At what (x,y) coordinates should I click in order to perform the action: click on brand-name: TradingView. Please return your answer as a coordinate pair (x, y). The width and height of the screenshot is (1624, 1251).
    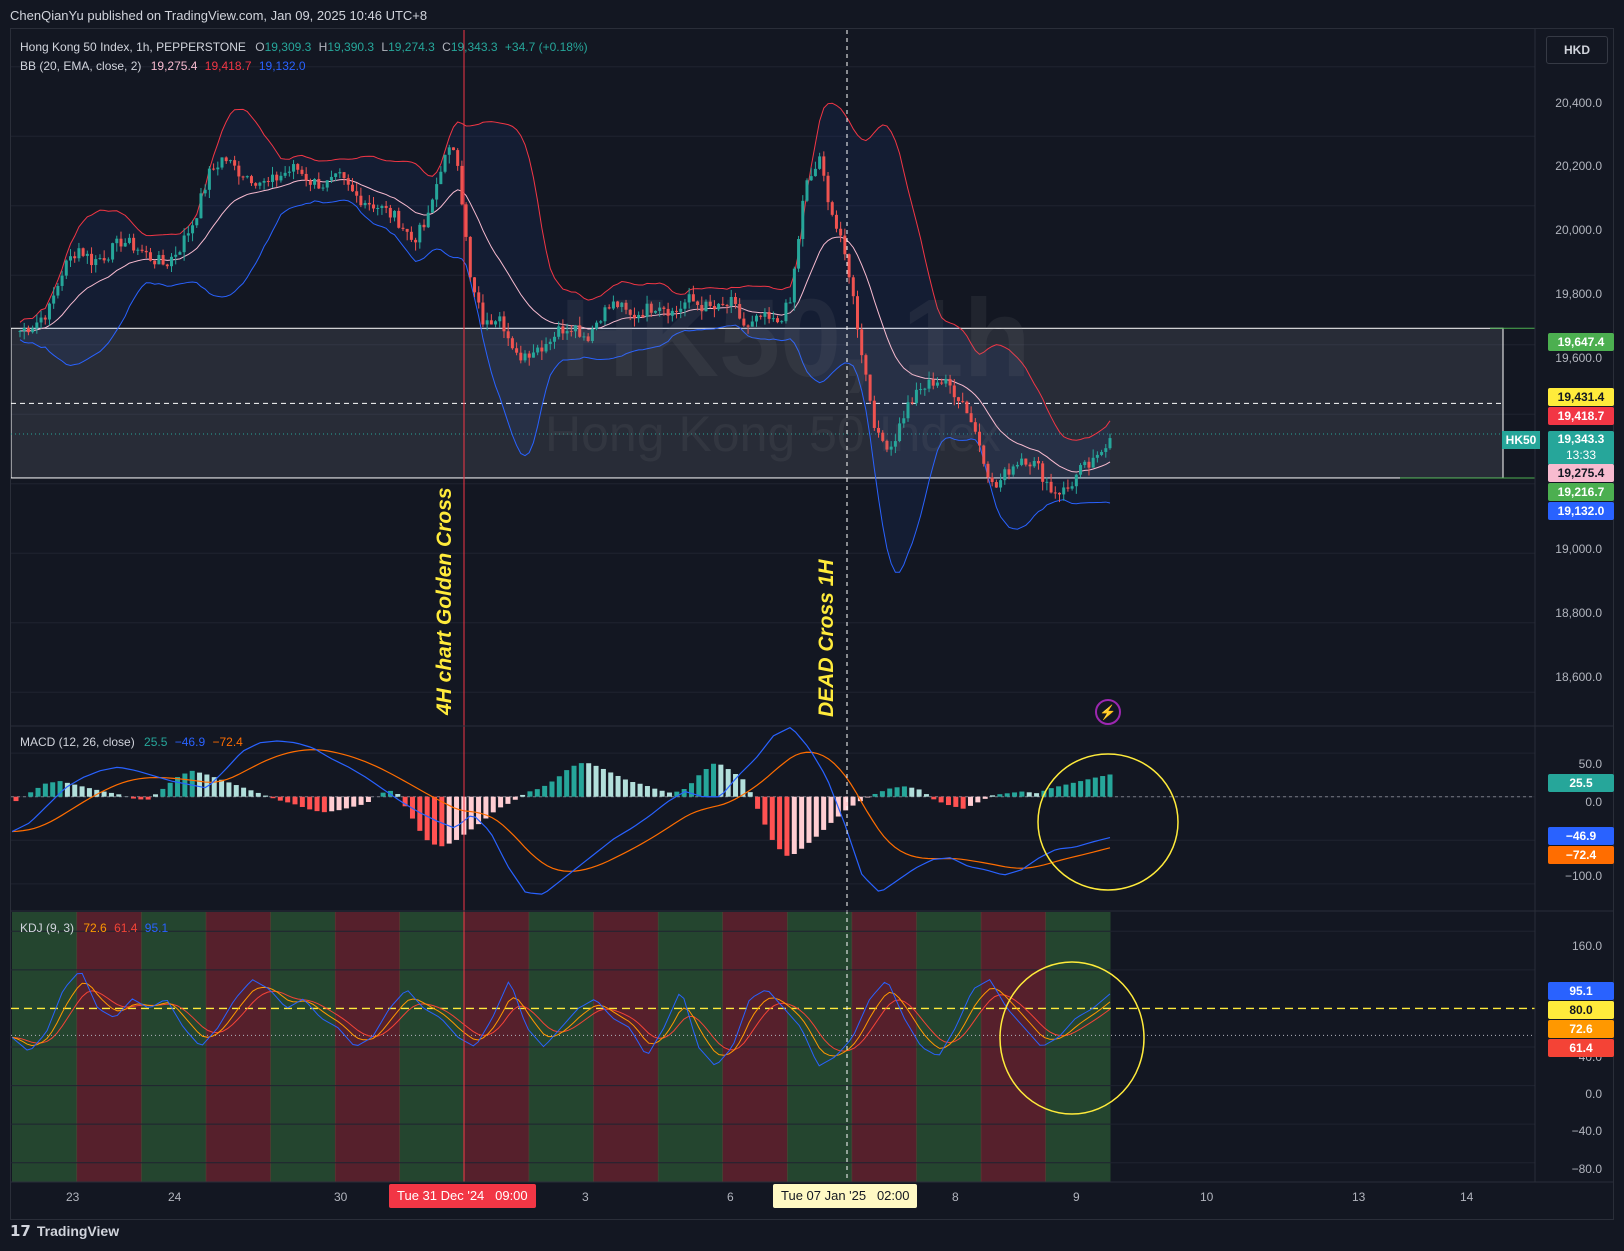
    Looking at the image, I should click on (78, 1231).